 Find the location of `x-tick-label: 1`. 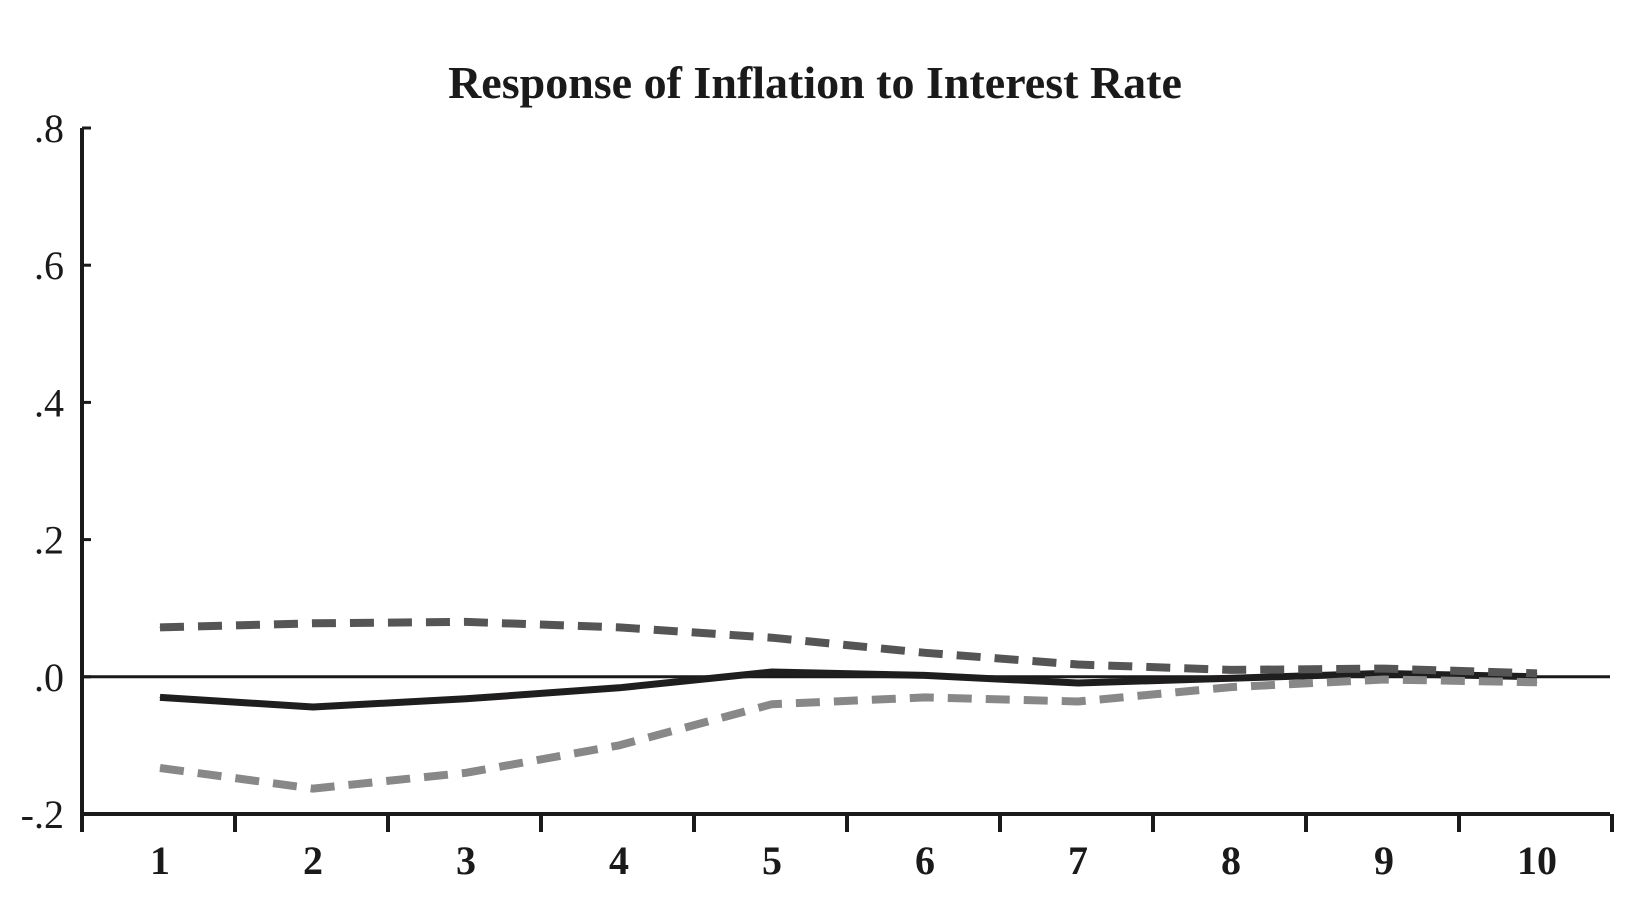

x-tick-label: 1 is located at coordinates (160, 860).